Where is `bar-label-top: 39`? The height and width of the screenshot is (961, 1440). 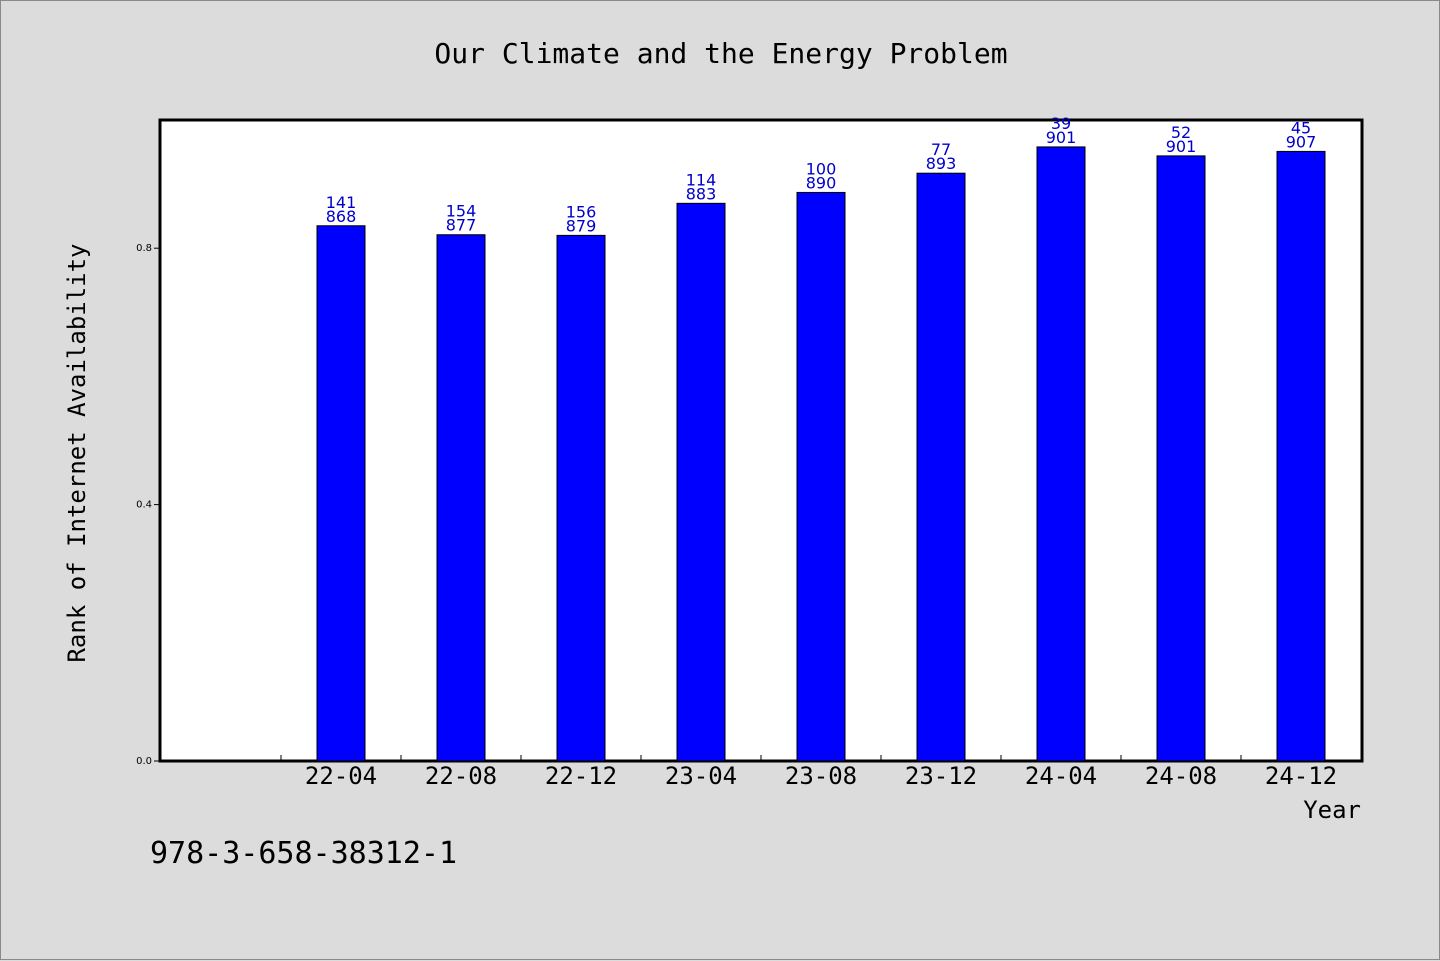
bar-label-top: 39 is located at coordinates (1061, 123).